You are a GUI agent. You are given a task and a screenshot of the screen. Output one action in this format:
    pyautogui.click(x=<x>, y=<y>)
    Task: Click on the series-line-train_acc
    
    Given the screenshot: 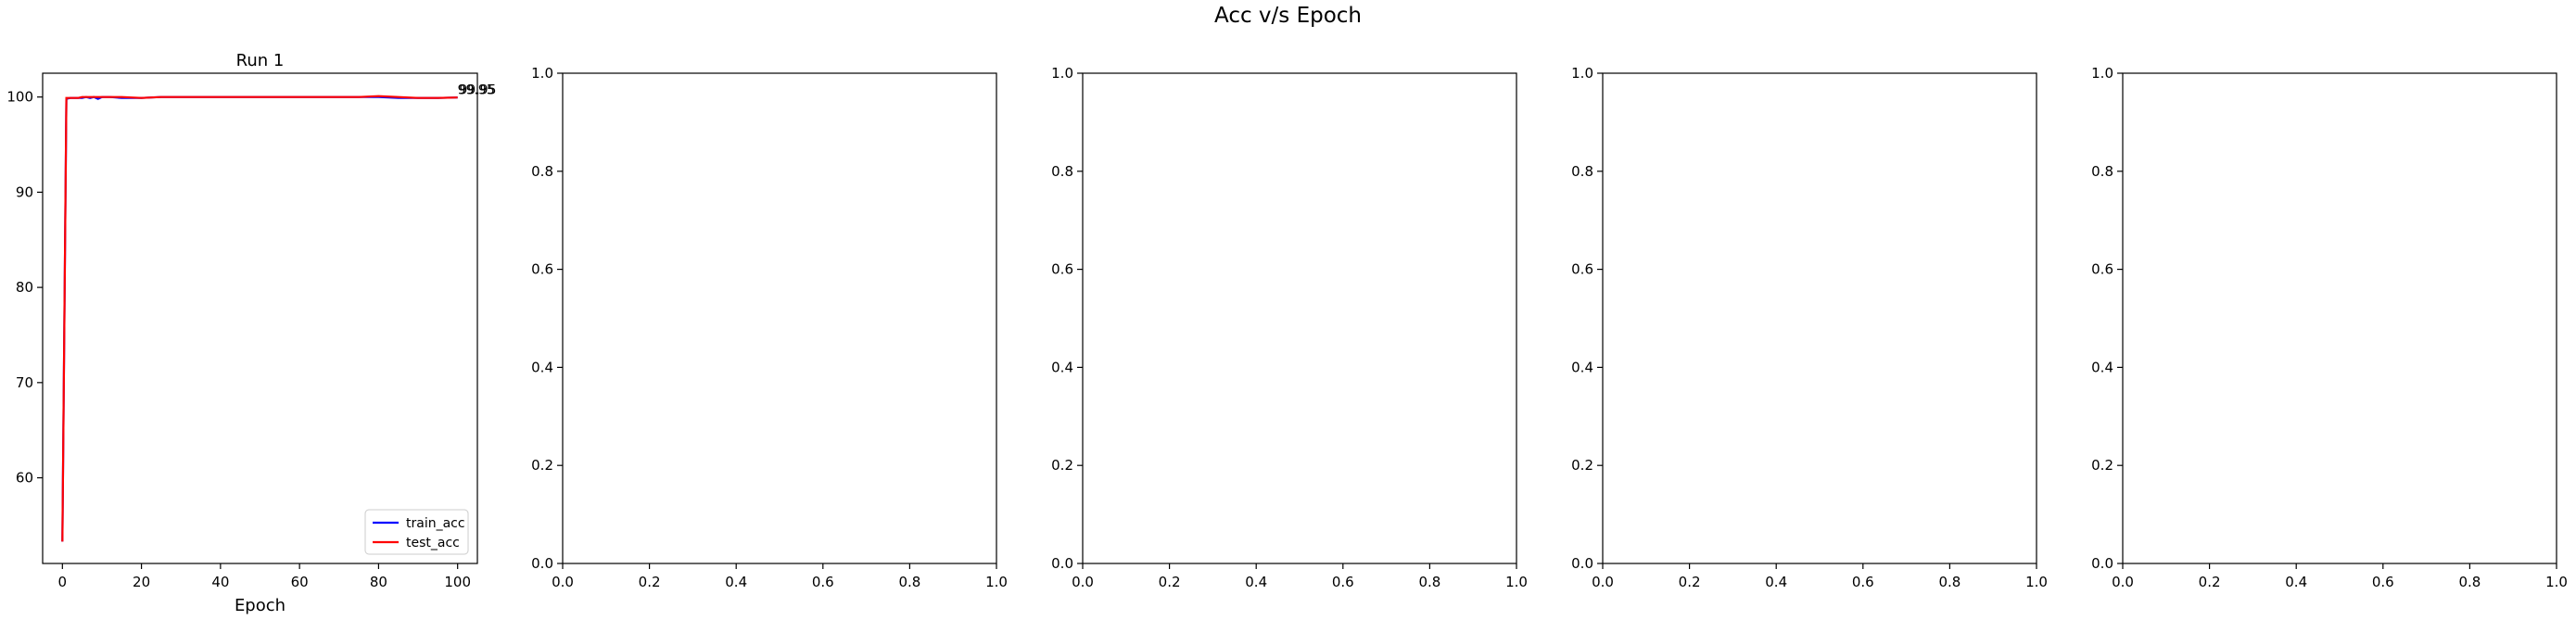 What is the action you would take?
    pyautogui.click(x=259, y=319)
    